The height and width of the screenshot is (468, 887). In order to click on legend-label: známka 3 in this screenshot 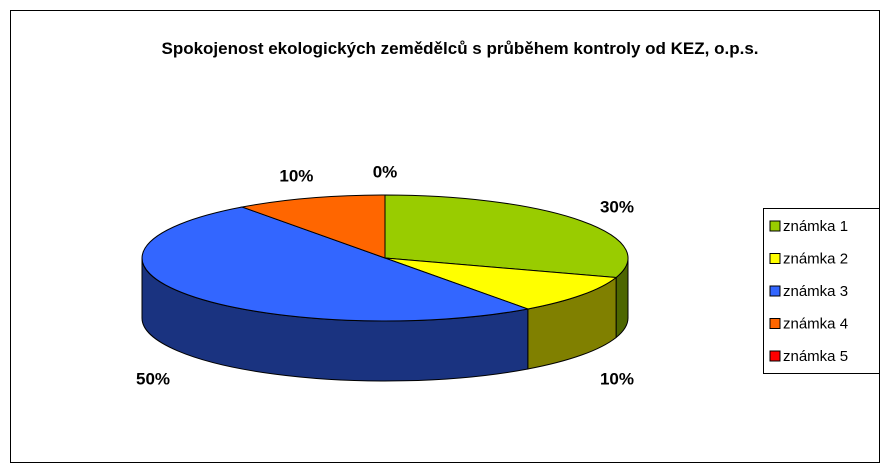, I will do `click(815, 291)`.